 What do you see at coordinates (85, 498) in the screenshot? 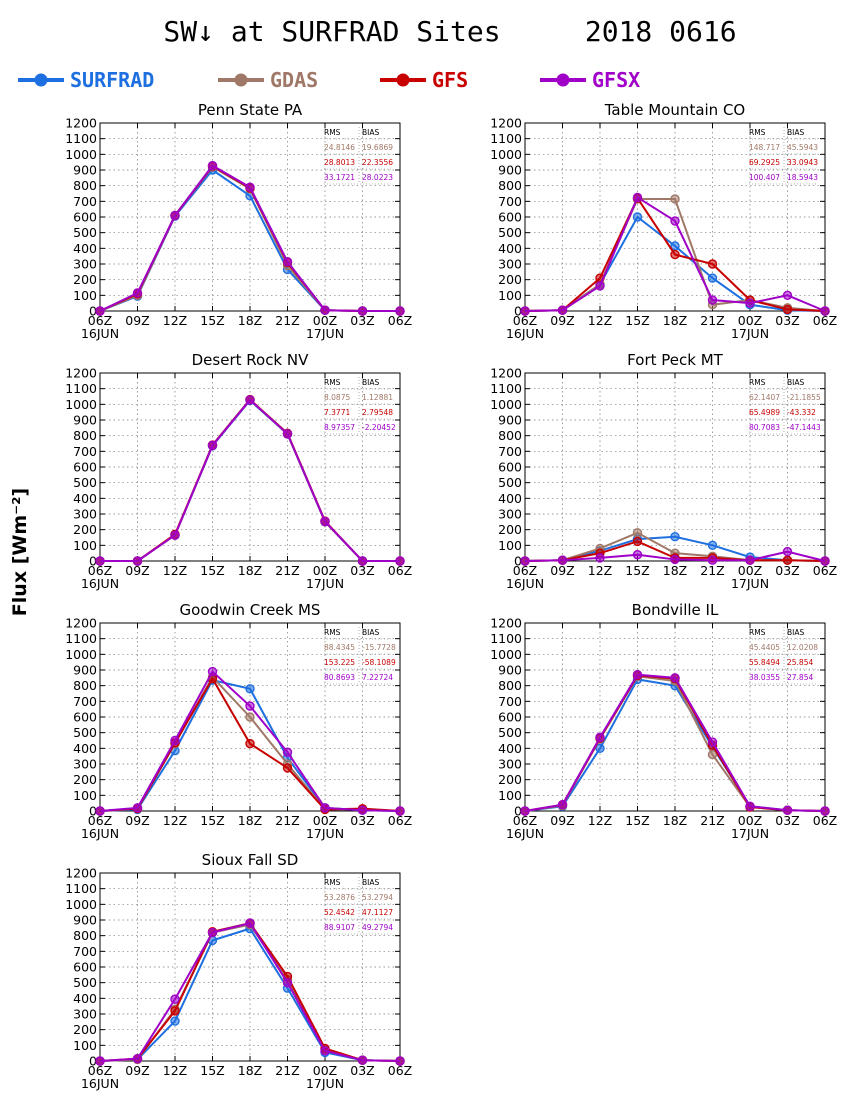
I see `y-tick-label: 400` at bounding box center [85, 498].